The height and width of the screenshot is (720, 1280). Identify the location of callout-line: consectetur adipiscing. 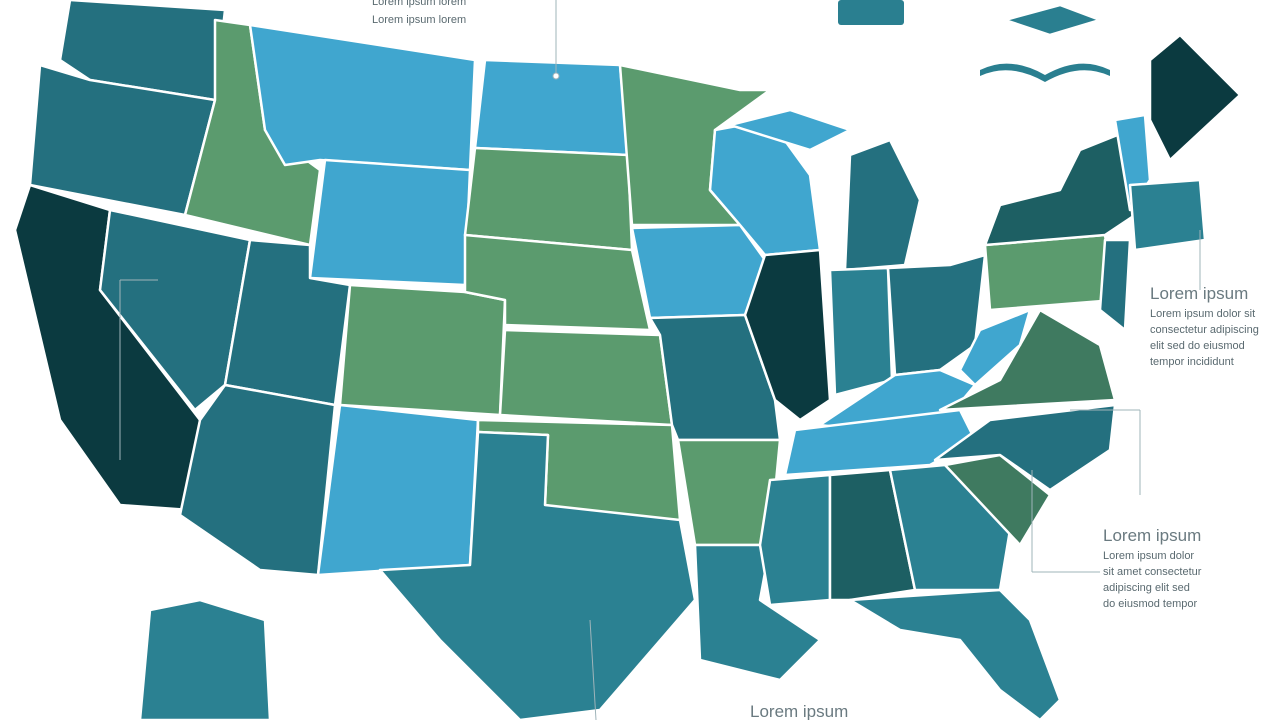
(1204, 330).